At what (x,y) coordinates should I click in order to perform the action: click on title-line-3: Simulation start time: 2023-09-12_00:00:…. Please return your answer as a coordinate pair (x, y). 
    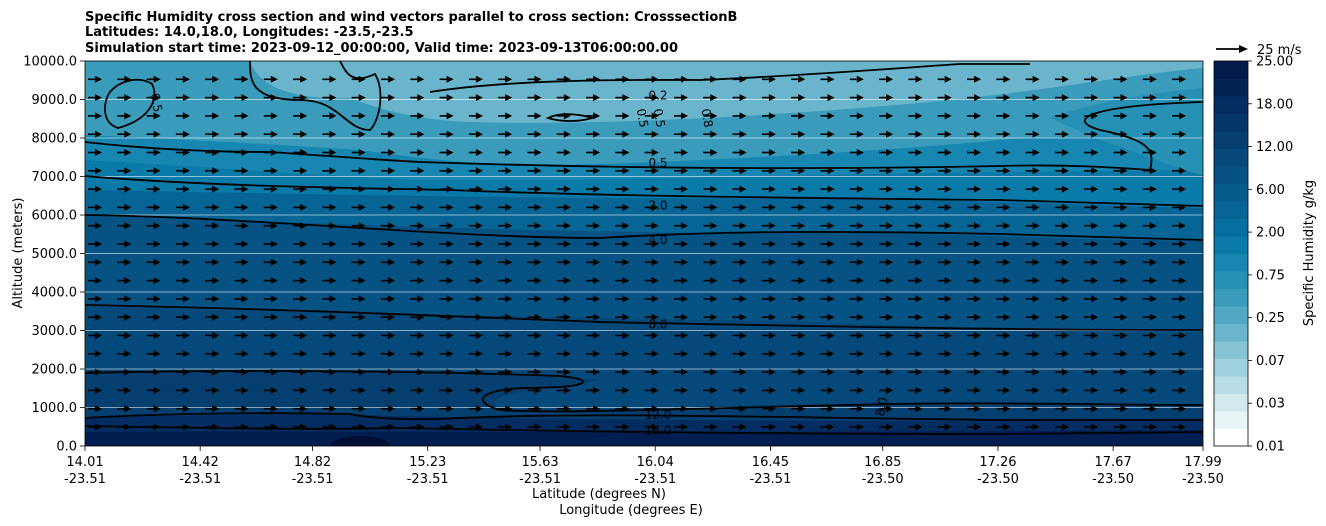
    Looking at the image, I should click on (381, 48).